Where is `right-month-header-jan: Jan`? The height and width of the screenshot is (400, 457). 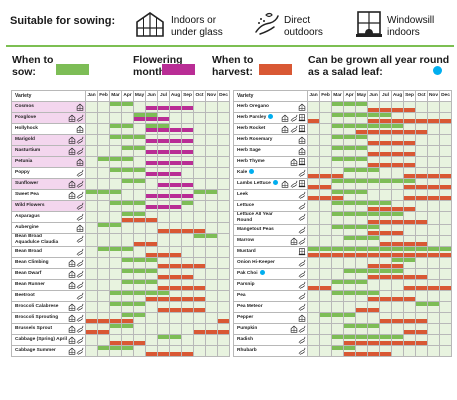
right-month-header-jan: Jan is located at coordinates (313, 96).